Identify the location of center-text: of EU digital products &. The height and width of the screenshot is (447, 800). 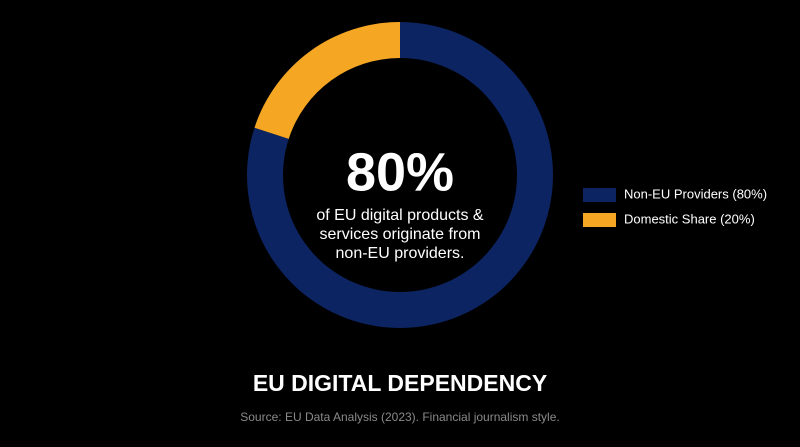
(400, 215).